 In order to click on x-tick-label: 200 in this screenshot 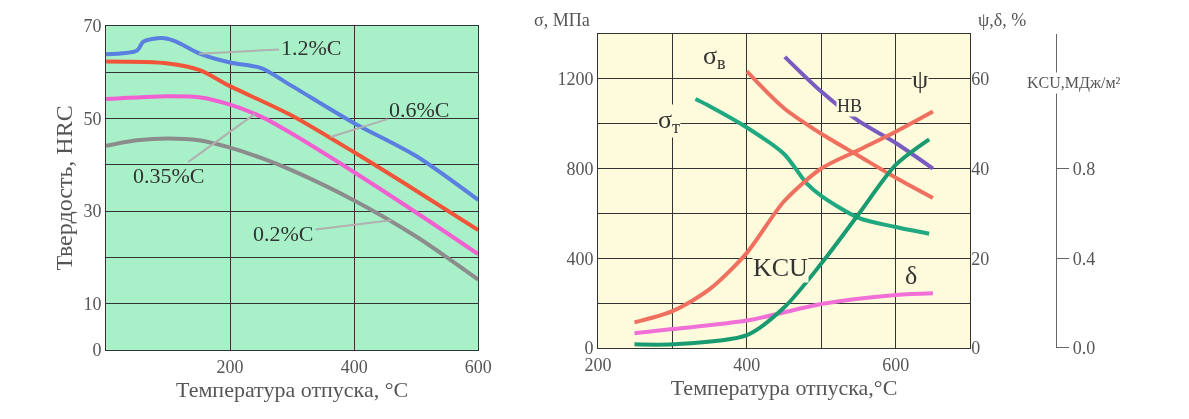, I will do `click(230, 366)`.